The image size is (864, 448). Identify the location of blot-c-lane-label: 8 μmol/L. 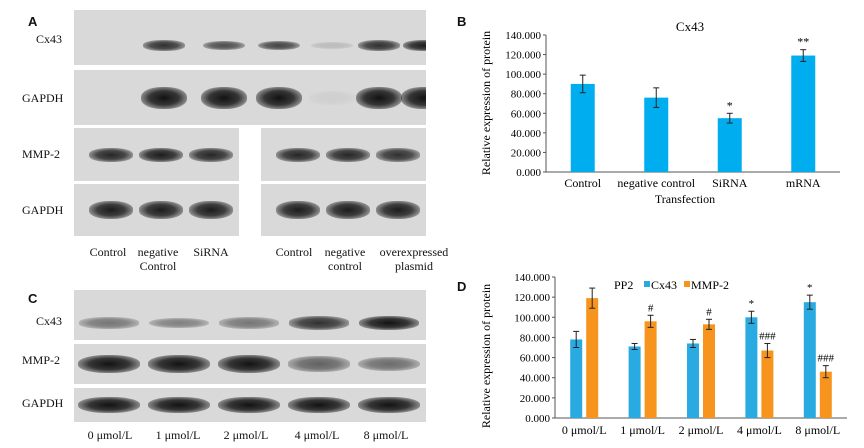
(386, 435).